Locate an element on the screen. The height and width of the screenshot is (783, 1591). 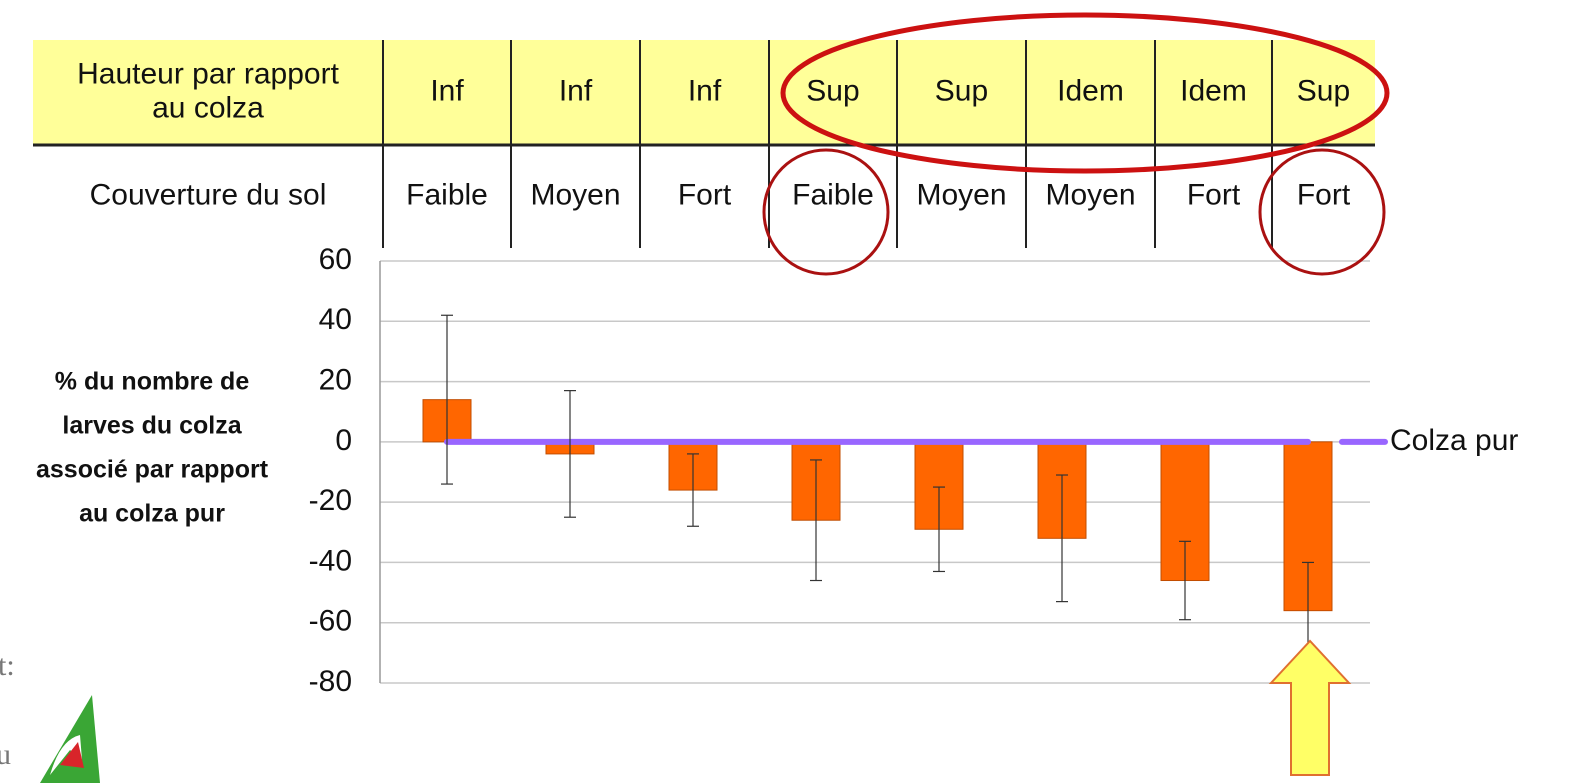
y-tick-label: -20 is located at coordinates (330, 500).